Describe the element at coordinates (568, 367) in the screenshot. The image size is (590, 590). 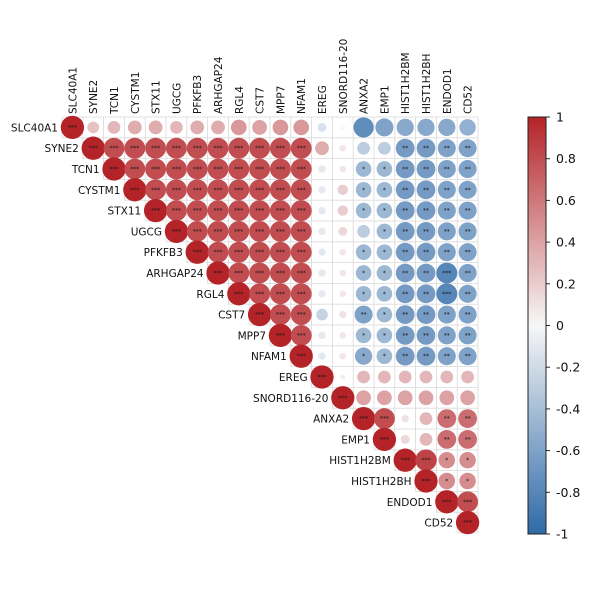
I see `colorbar-tick-label: -0.2` at that location.